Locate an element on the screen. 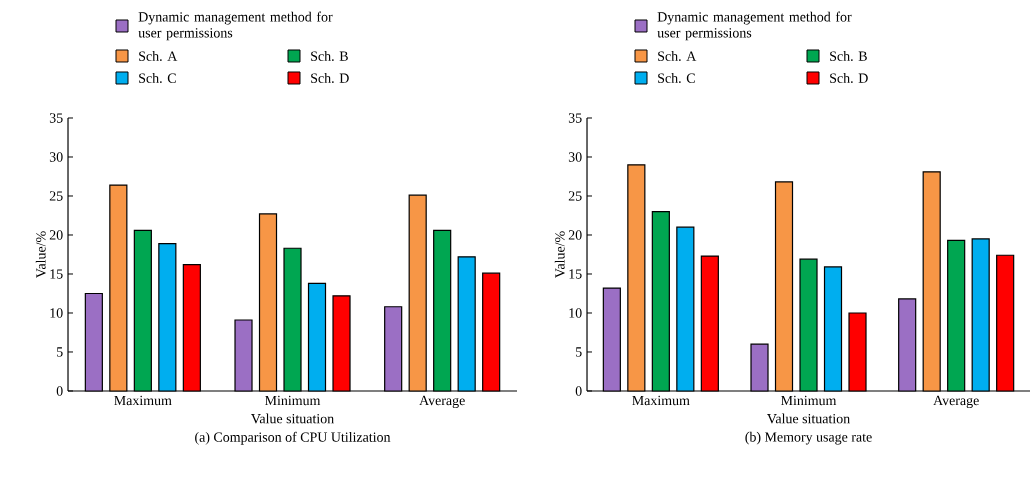 The height and width of the screenshot is (482, 1033). text: (b) Memory usage rate is located at coordinates (808, 438).